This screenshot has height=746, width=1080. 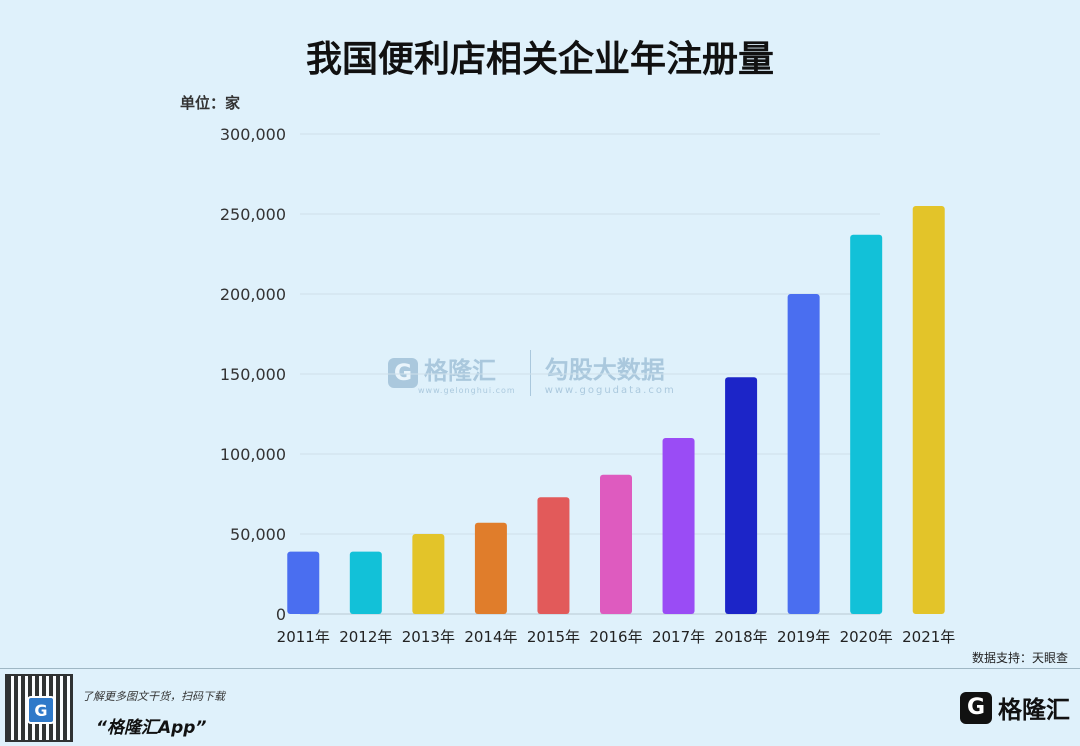 I want to click on watermark-brand: 格隆汇, so click(x=460, y=371).